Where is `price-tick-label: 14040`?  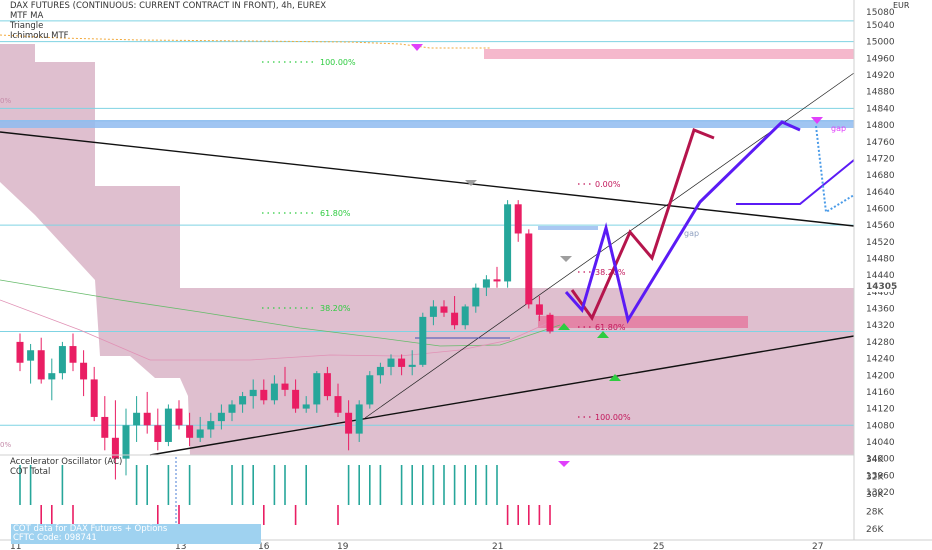
price-tick-label: 14040 is located at coordinates (880, 443).